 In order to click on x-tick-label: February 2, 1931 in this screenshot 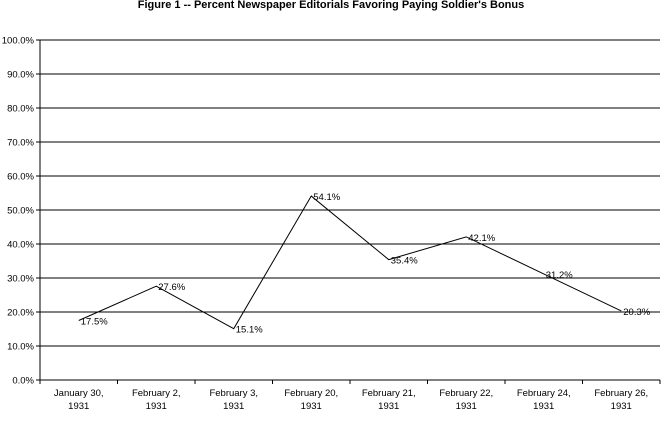, I will do `click(156, 400)`.